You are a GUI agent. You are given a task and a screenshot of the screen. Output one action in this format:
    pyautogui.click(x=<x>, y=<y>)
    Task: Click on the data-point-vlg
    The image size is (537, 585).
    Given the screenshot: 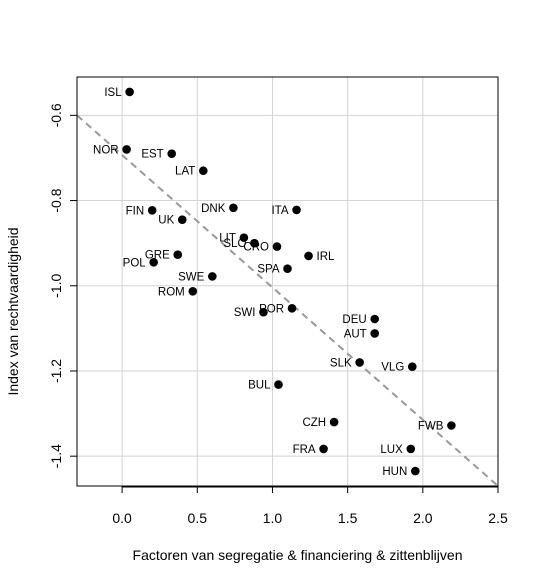 What is the action you would take?
    pyautogui.click(x=412, y=367)
    